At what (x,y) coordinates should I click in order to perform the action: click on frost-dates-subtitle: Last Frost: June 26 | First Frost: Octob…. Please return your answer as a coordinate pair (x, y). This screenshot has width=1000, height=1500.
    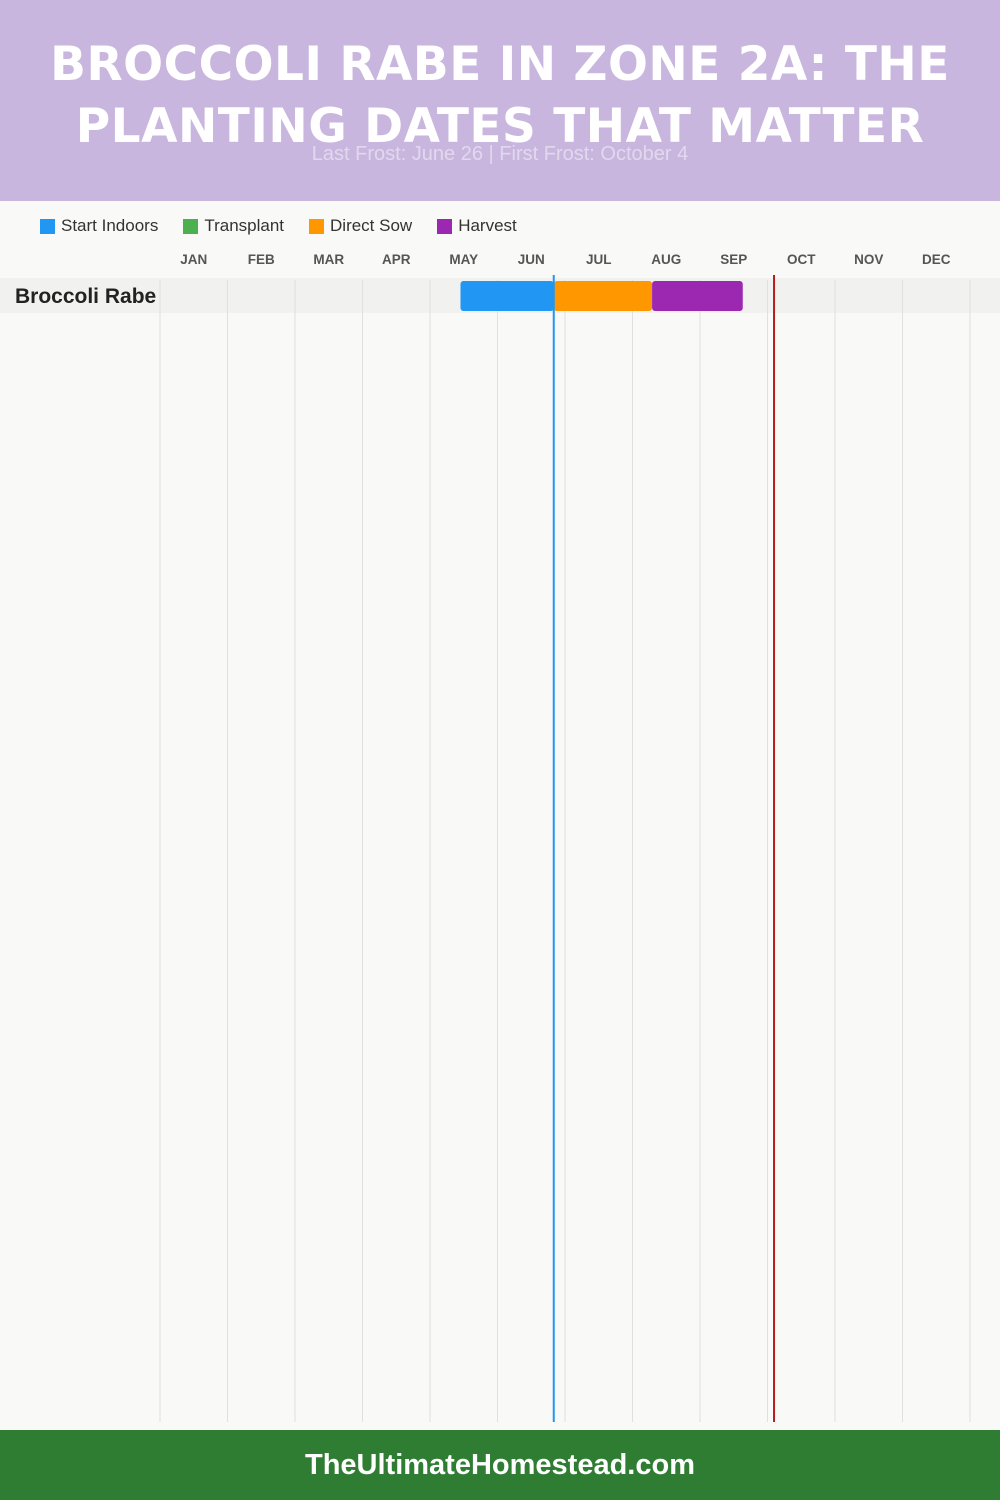
    Looking at the image, I should click on (500, 154).